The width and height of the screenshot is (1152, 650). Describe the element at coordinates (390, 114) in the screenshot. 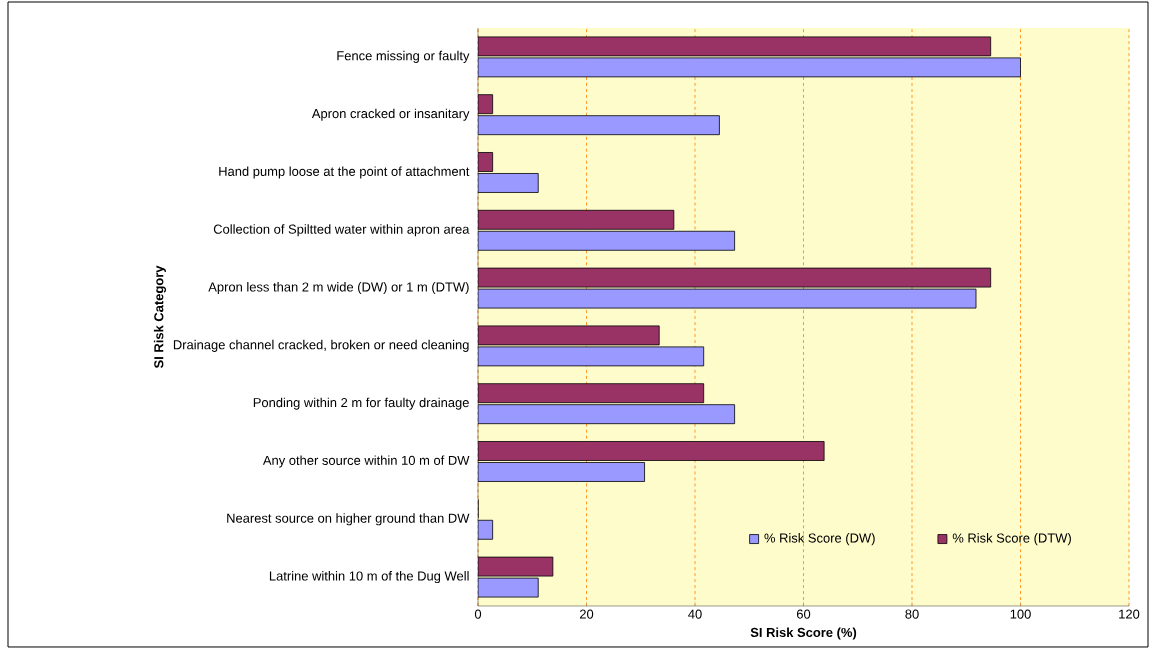

I see `y-tick-label: Apron cracked or insanitary` at that location.